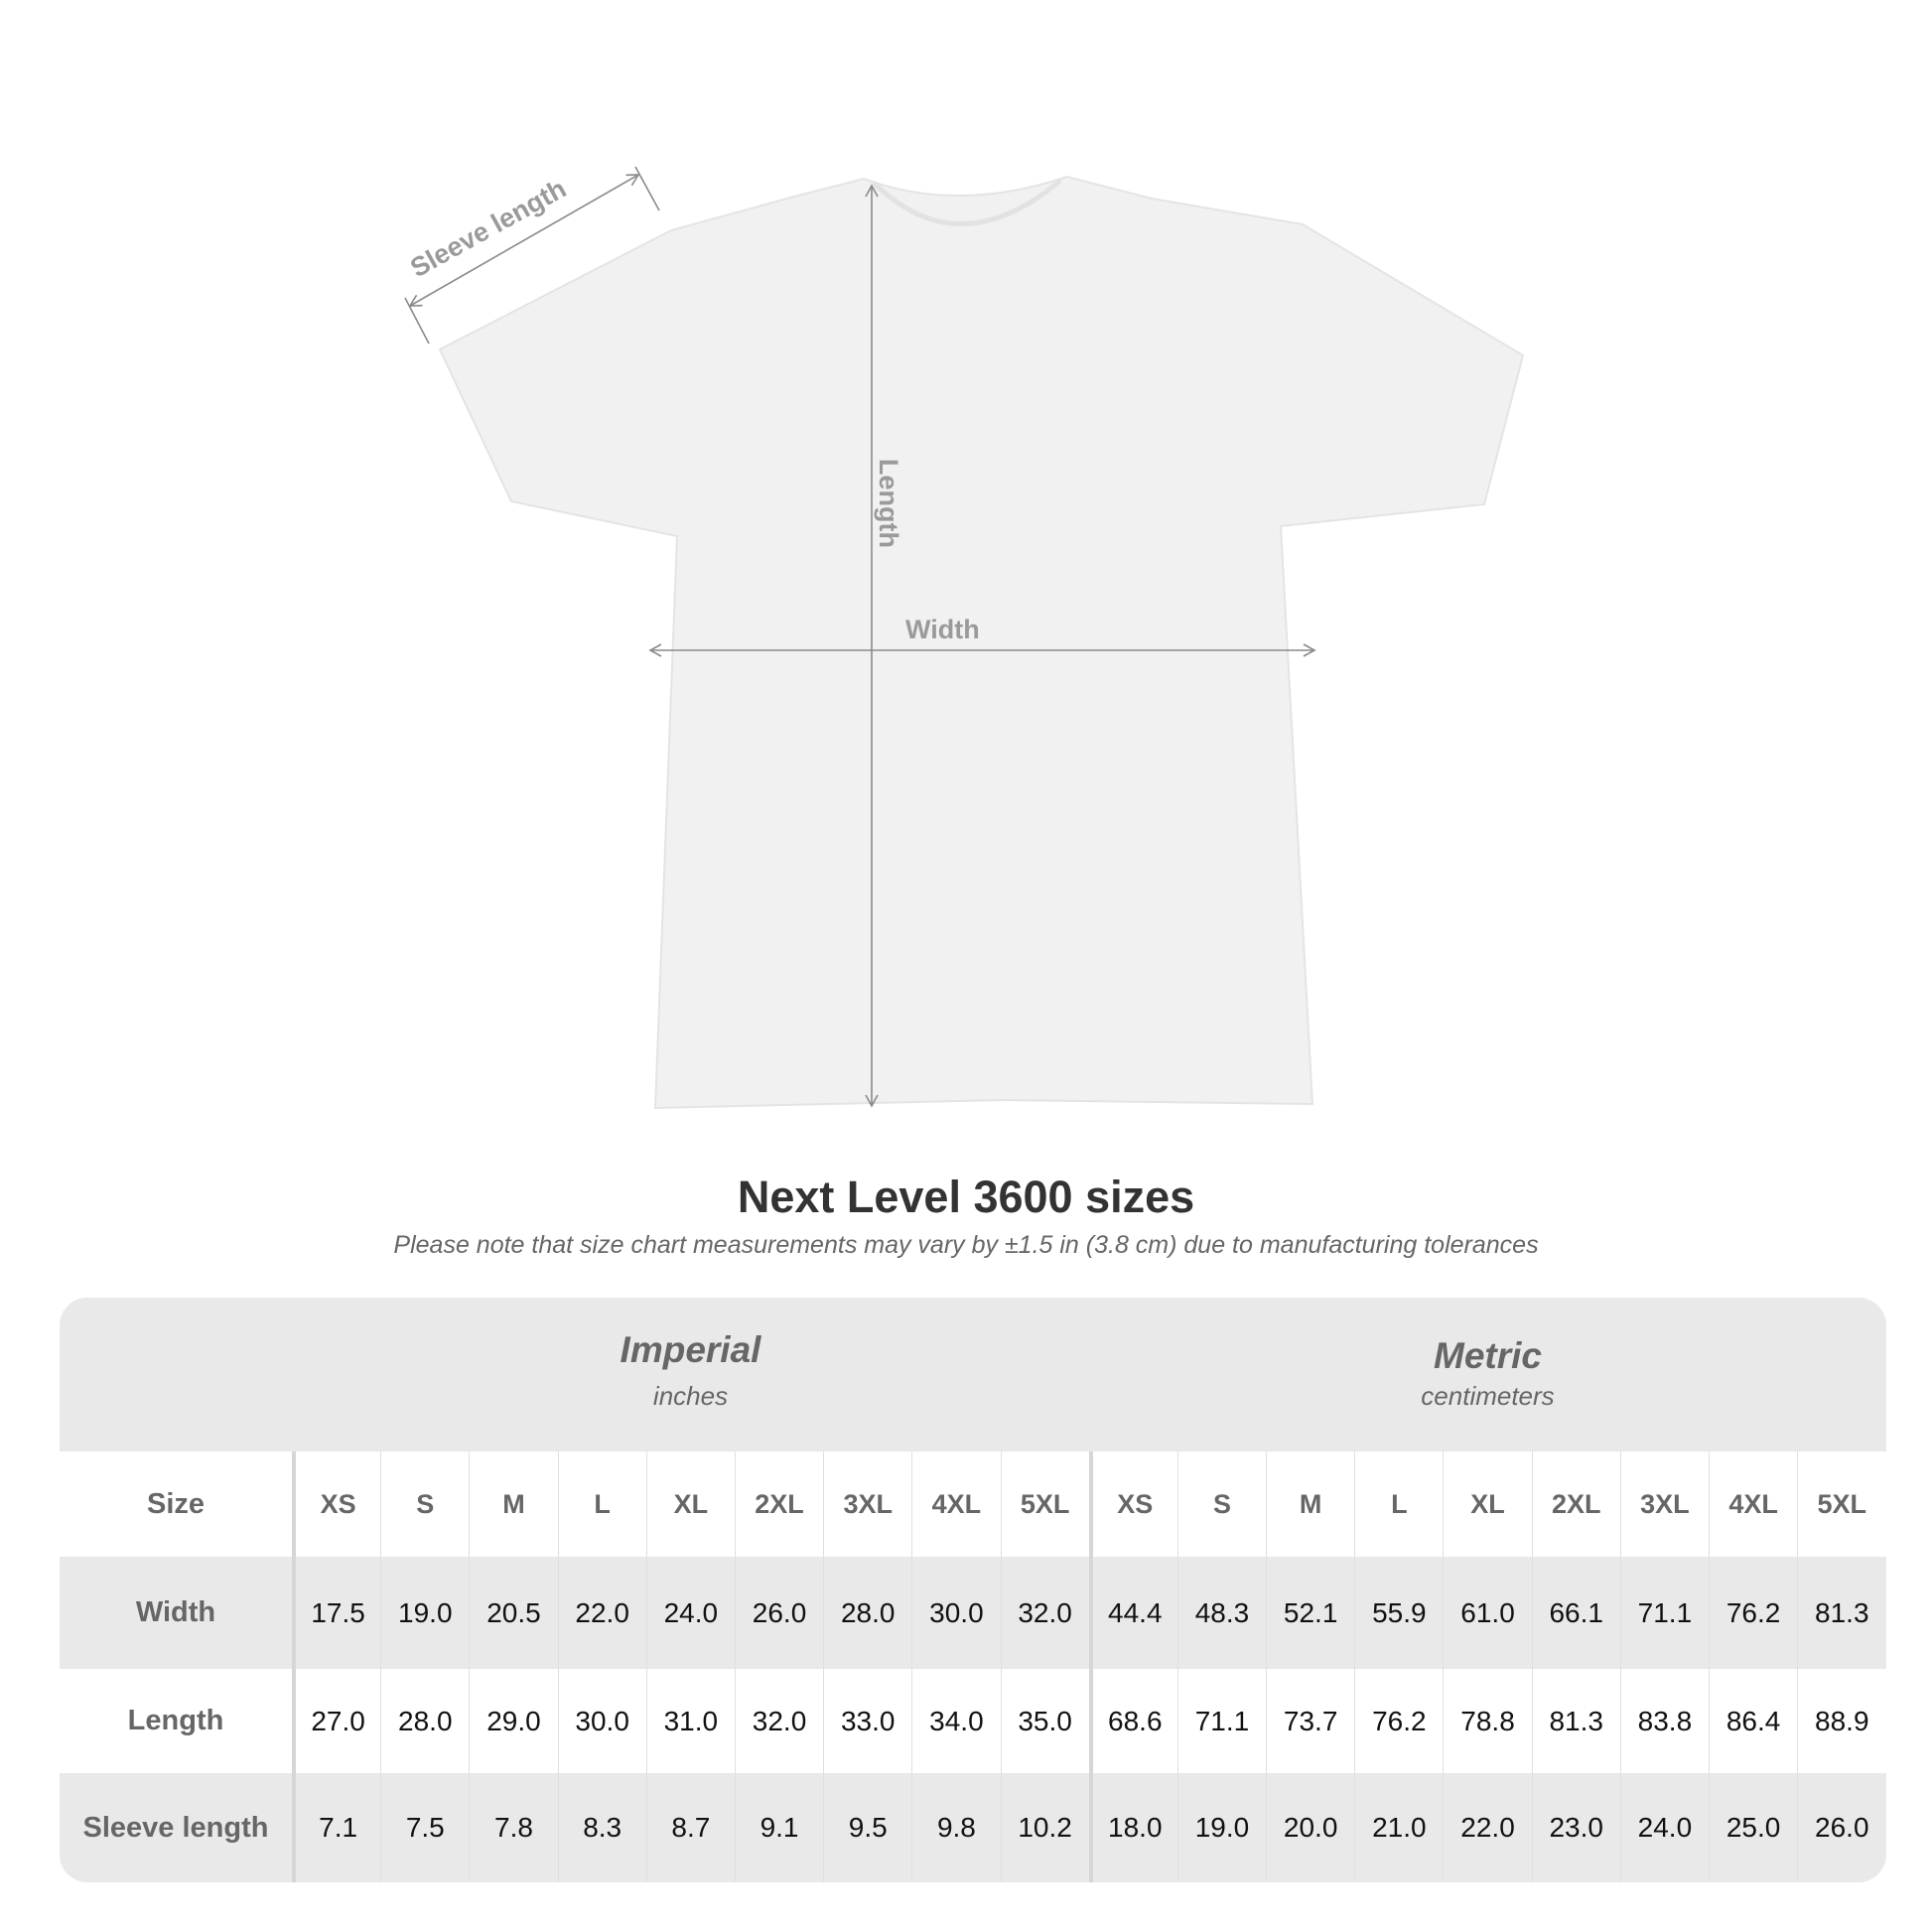 The image size is (1932, 1932). What do you see at coordinates (1487, 1828) in the screenshot?
I see `metric-value-cell: 22.0` at bounding box center [1487, 1828].